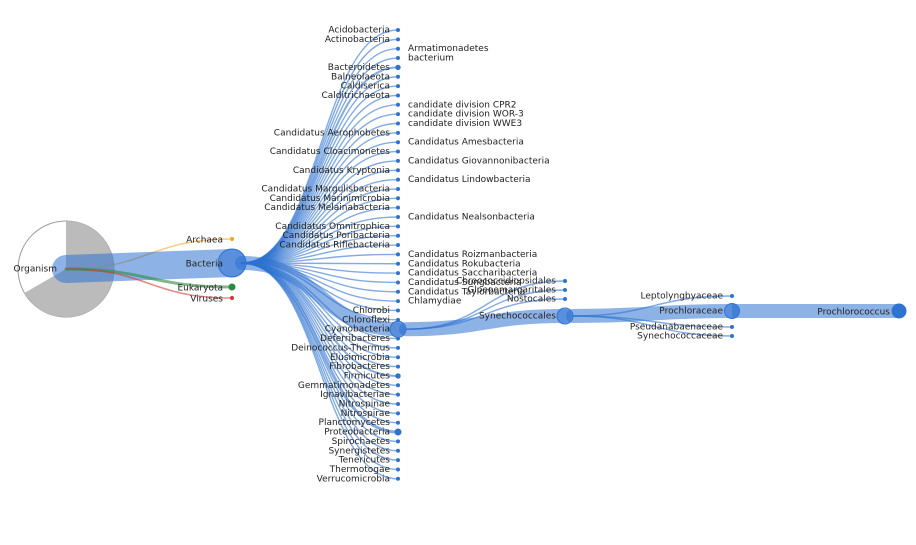 This screenshot has width=916, height=545. What do you see at coordinates (398, 366) in the screenshot?
I see `node-fibrobacteres` at bounding box center [398, 366].